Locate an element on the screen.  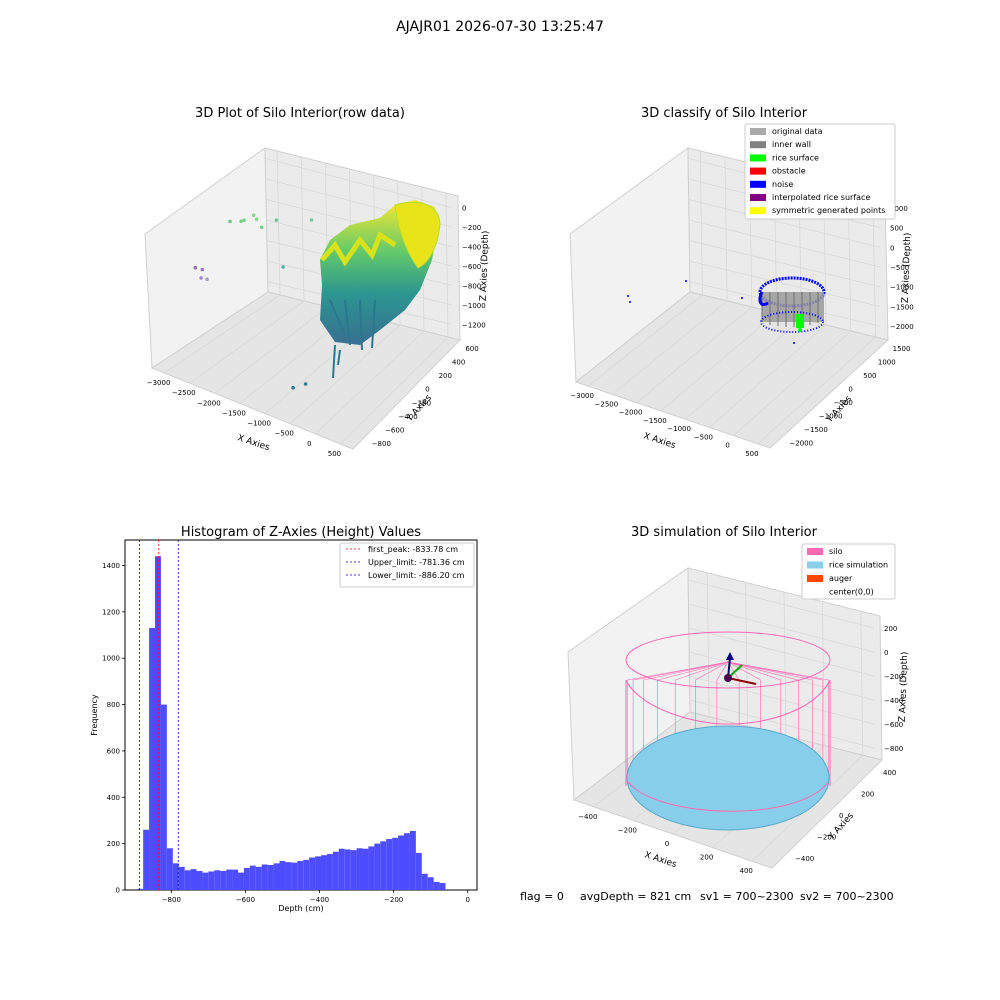
legend-label: auger is located at coordinates (841, 578).